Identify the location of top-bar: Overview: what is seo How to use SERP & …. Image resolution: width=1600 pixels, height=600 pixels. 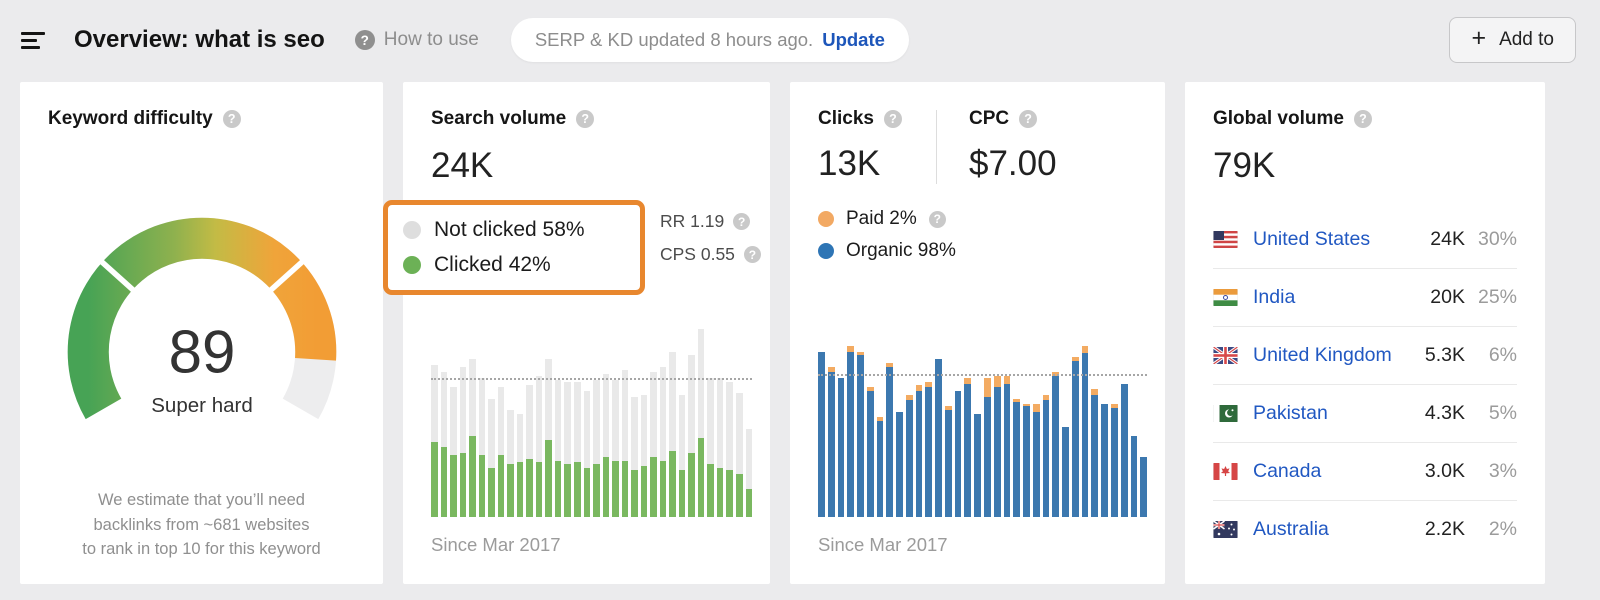
(800, 40).